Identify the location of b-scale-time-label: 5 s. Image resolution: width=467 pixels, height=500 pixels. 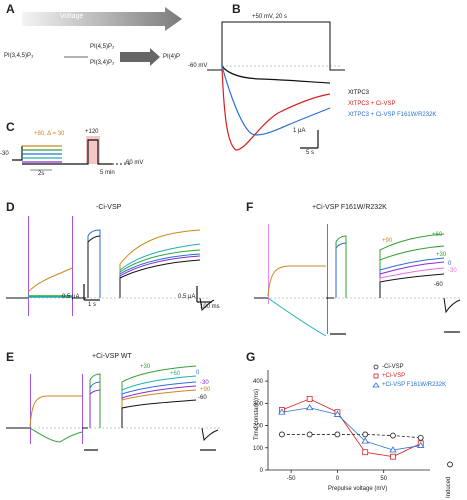
(310, 153).